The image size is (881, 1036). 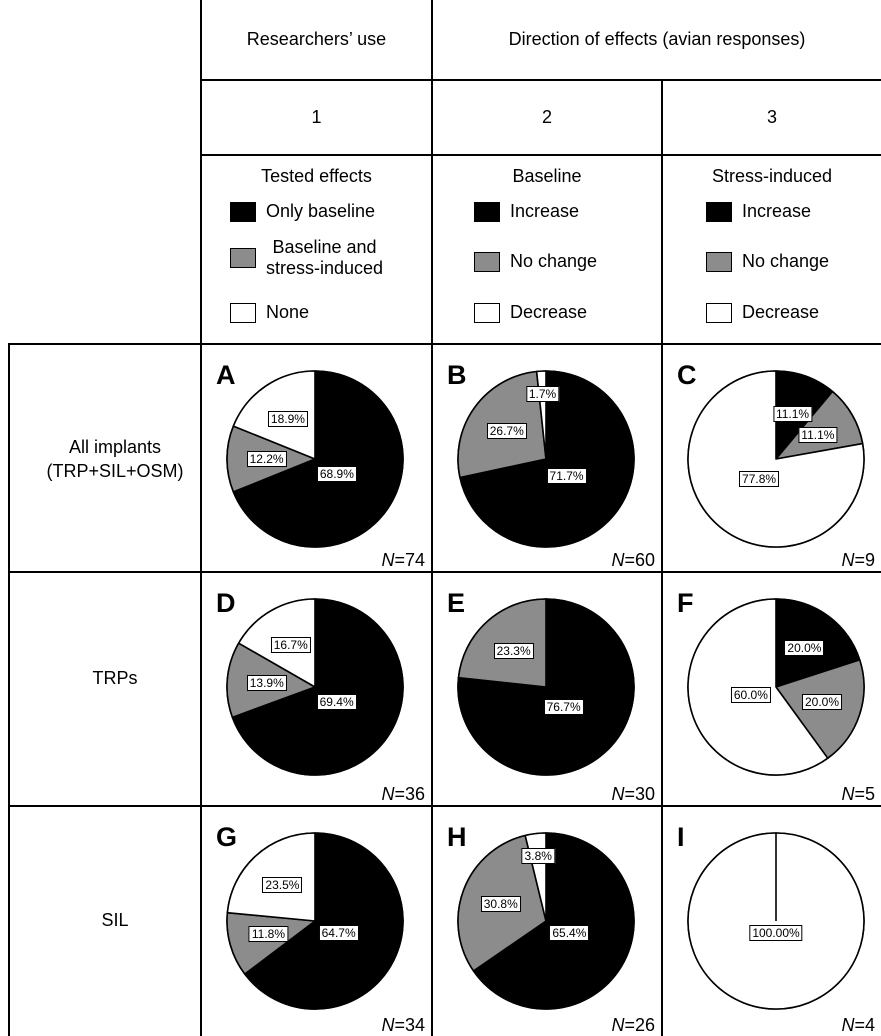 What do you see at coordinates (776, 933) in the screenshot?
I see `slice-value-label: 100.00%` at bounding box center [776, 933].